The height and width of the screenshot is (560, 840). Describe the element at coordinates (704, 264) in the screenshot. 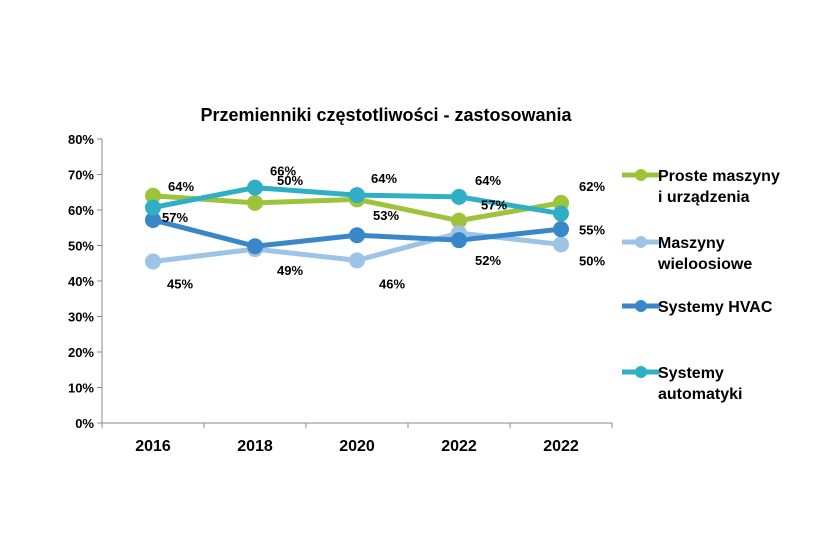

I see `legend-label: wieloosiowe` at that location.